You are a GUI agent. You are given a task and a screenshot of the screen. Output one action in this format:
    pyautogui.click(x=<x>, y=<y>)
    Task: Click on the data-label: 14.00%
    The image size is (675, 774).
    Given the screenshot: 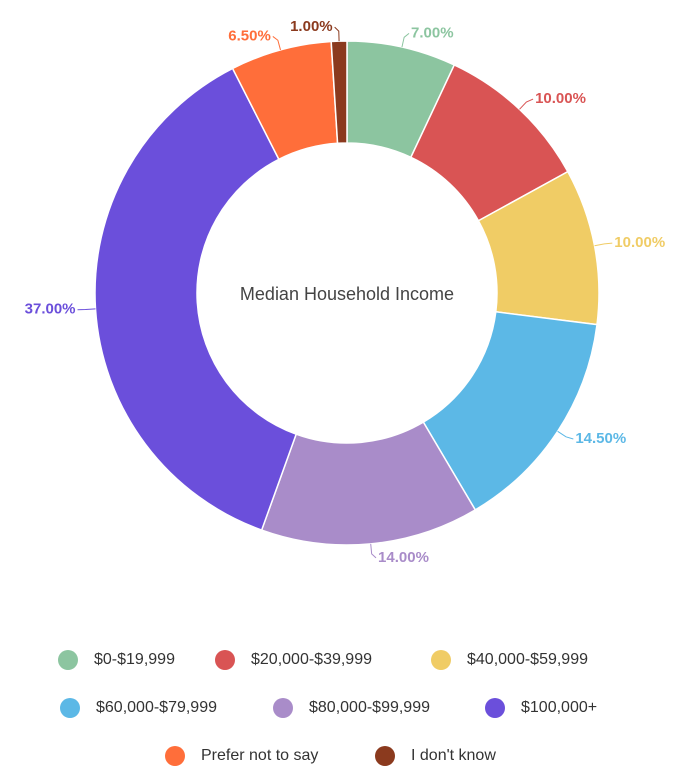 What is the action you would take?
    pyautogui.click(x=403, y=557)
    